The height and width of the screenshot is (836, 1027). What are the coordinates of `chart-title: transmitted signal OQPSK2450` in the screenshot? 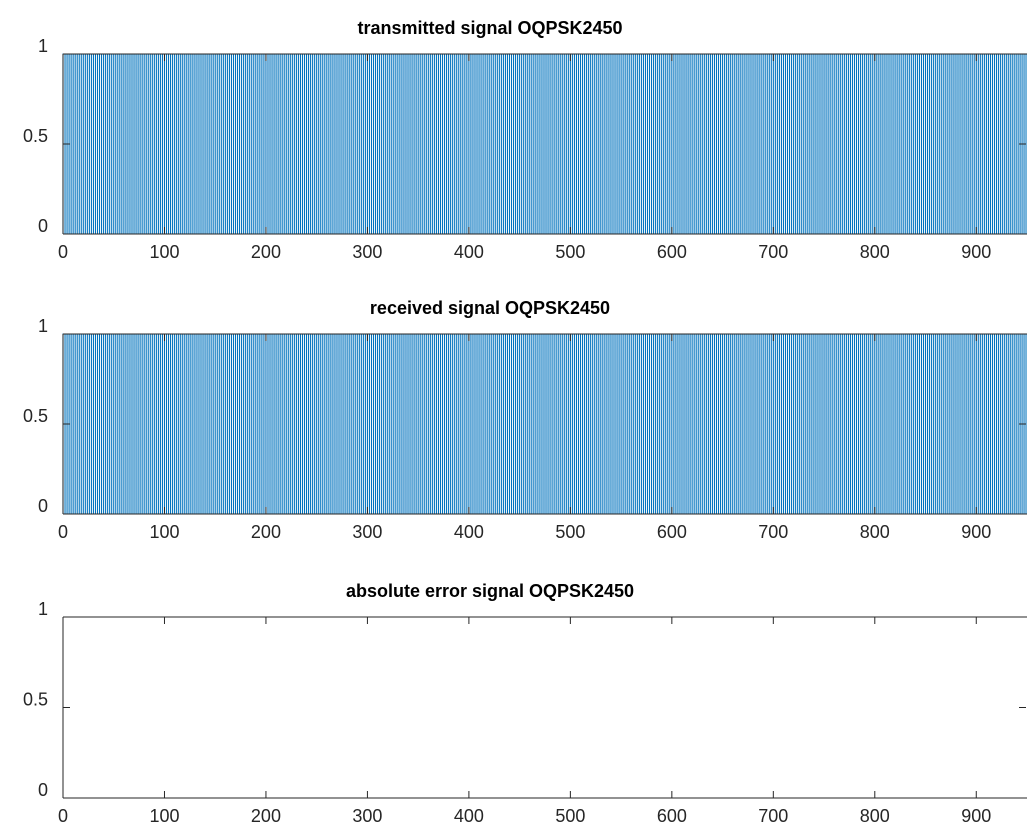 It's located at (489, 28).